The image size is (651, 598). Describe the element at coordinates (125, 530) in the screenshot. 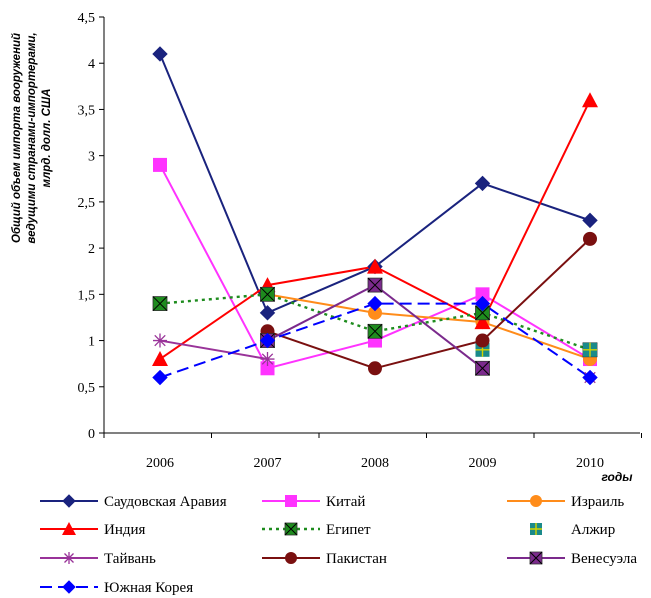

I see `legend-label: Индия` at that location.